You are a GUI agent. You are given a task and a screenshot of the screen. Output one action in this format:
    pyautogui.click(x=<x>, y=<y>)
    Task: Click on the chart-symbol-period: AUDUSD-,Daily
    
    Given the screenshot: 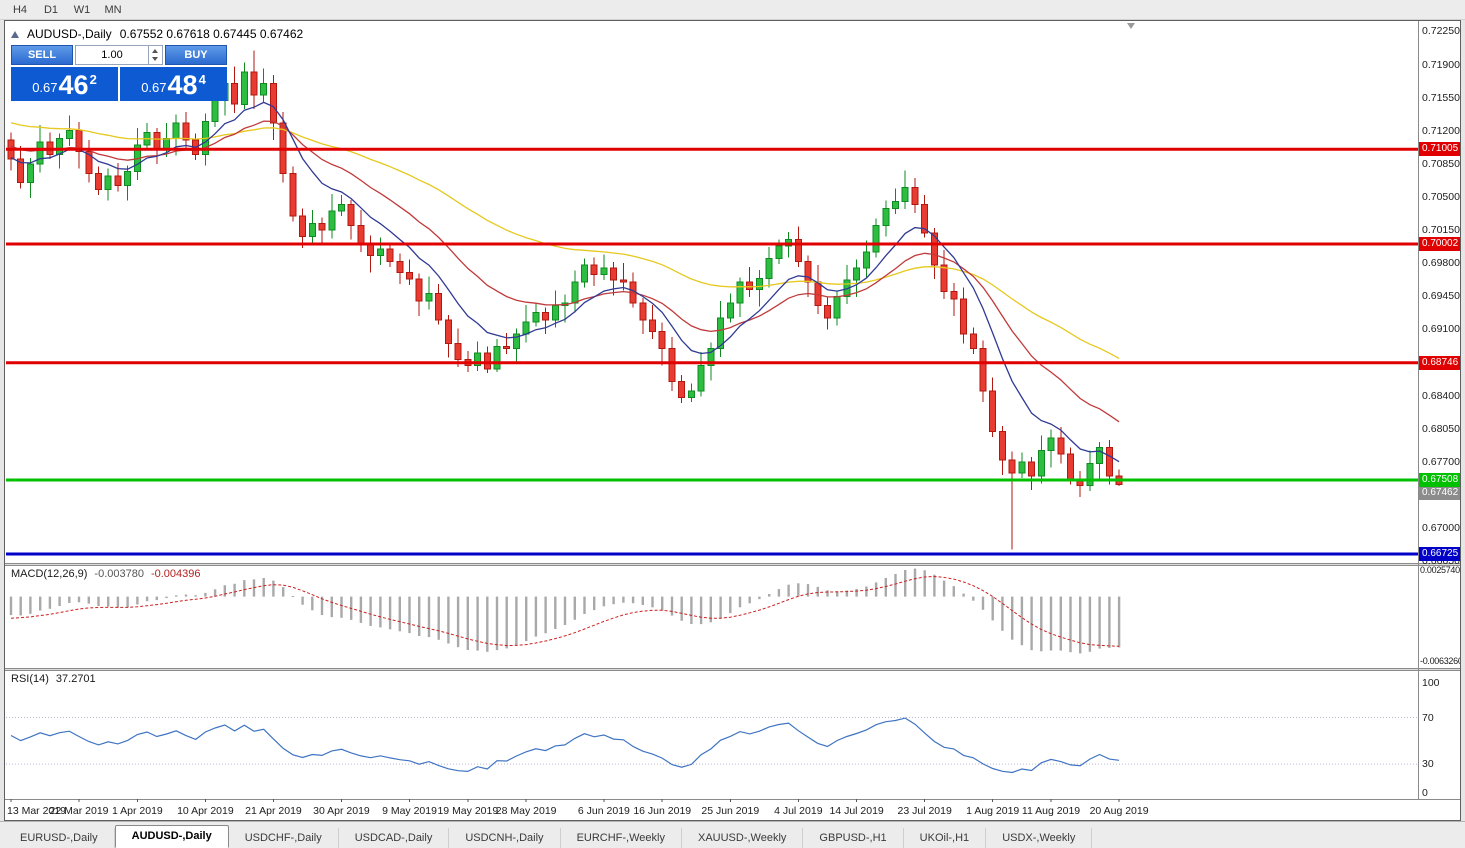 What is the action you would take?
    pyautogui.click(x=69, y=34)
    